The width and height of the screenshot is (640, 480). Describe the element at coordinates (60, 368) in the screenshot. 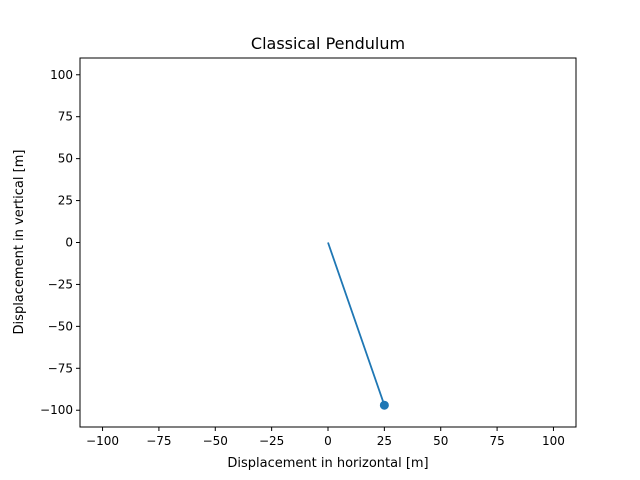

I see `y-tick-label: −75` at that location.